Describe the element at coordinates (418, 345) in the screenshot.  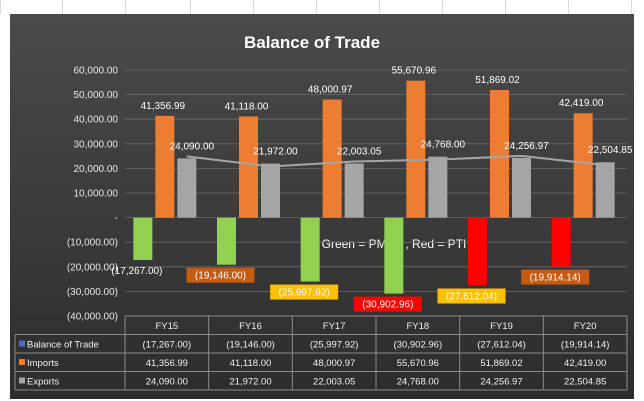
I see `table-cell: (30,902.96)` at that location.